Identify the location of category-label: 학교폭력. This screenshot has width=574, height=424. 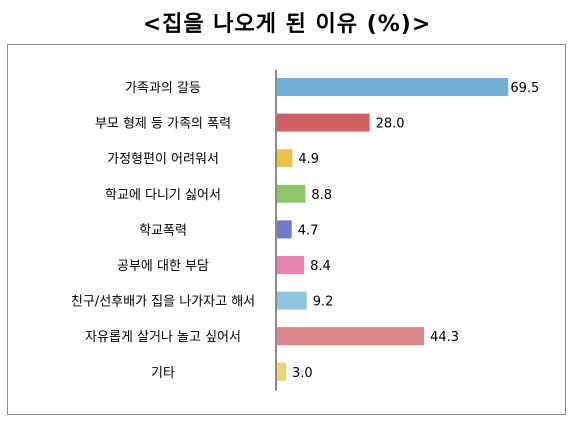
(163, 230).